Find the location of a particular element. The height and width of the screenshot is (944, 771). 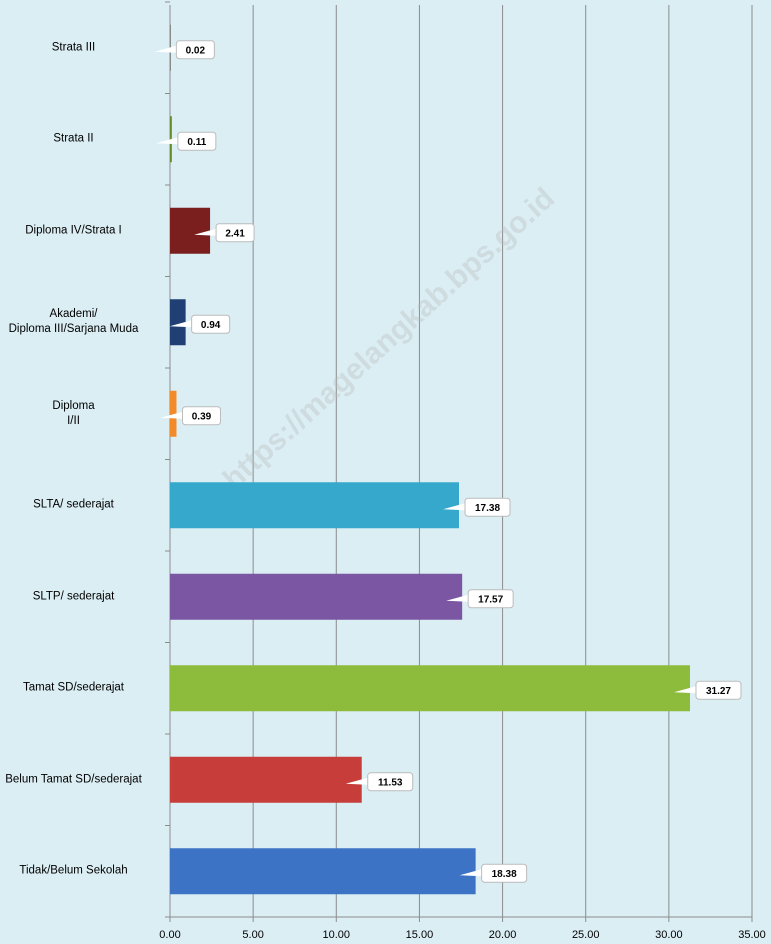

y-tick-label: Akademi/ Diploma III/Sarjana Muda is located at coordinates (73, 322).